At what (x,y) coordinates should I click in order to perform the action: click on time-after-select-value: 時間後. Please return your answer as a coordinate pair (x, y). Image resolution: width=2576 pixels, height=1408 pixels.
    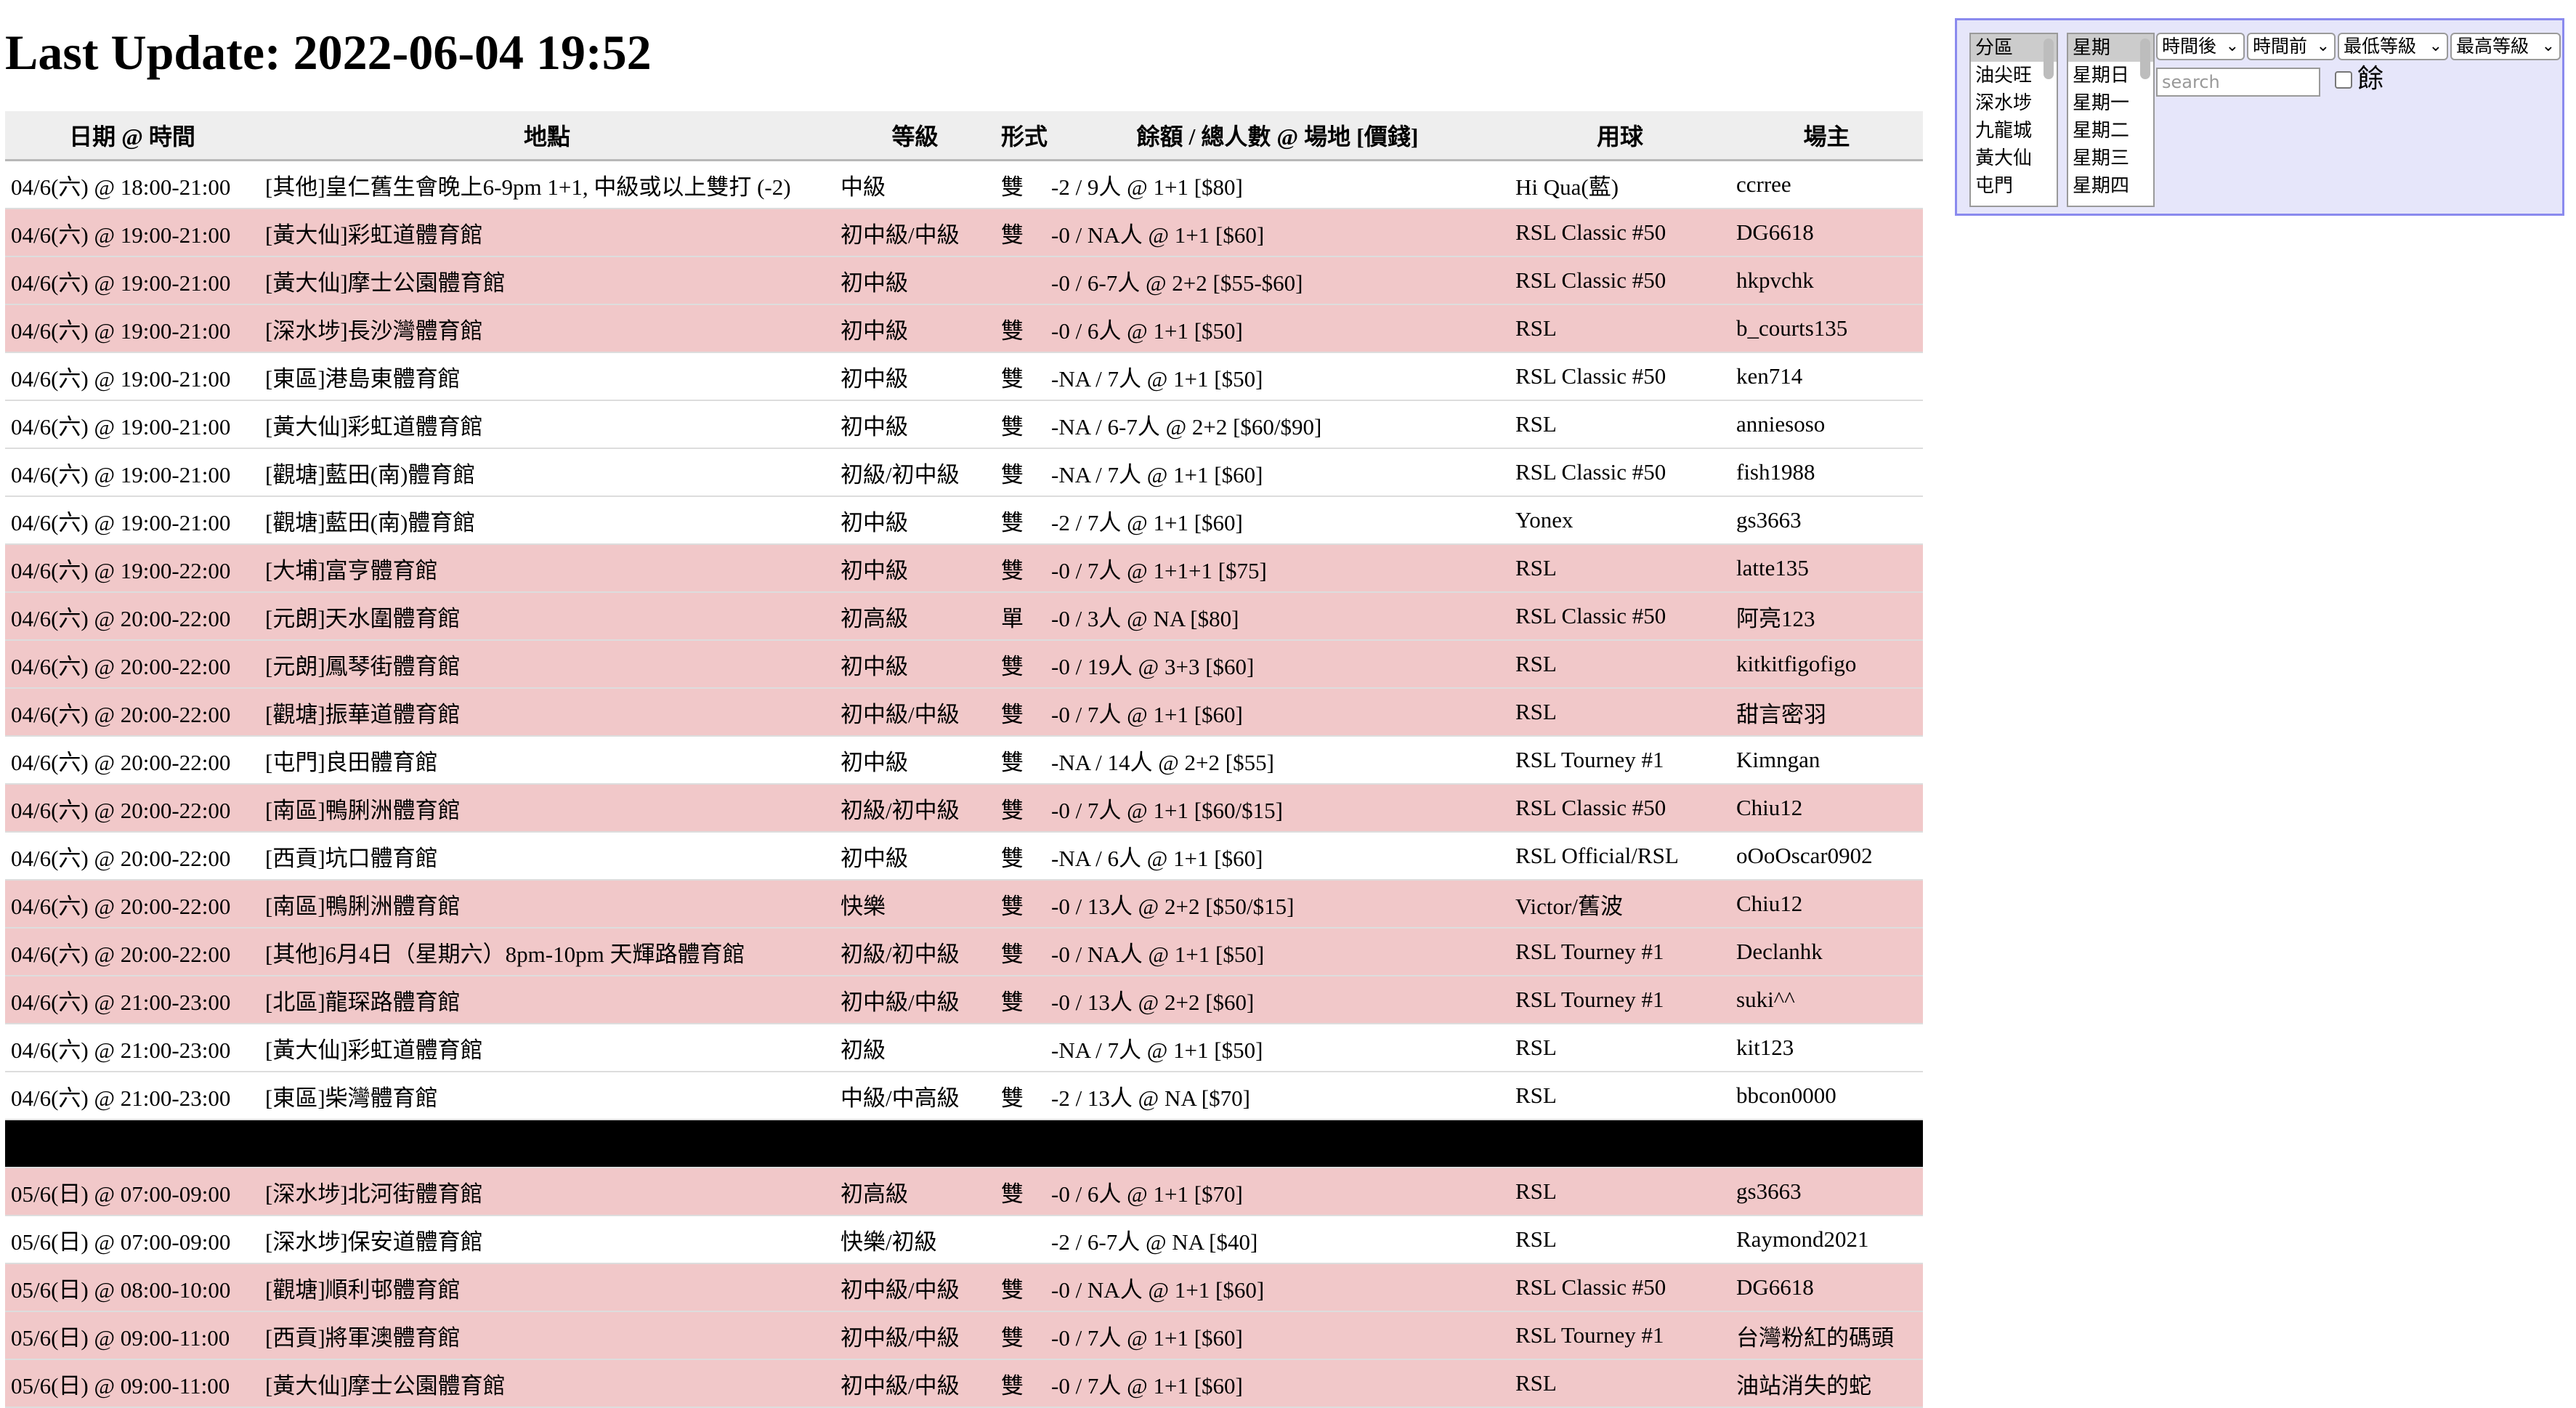
    Looking at the image, I should click on (2189, 47).